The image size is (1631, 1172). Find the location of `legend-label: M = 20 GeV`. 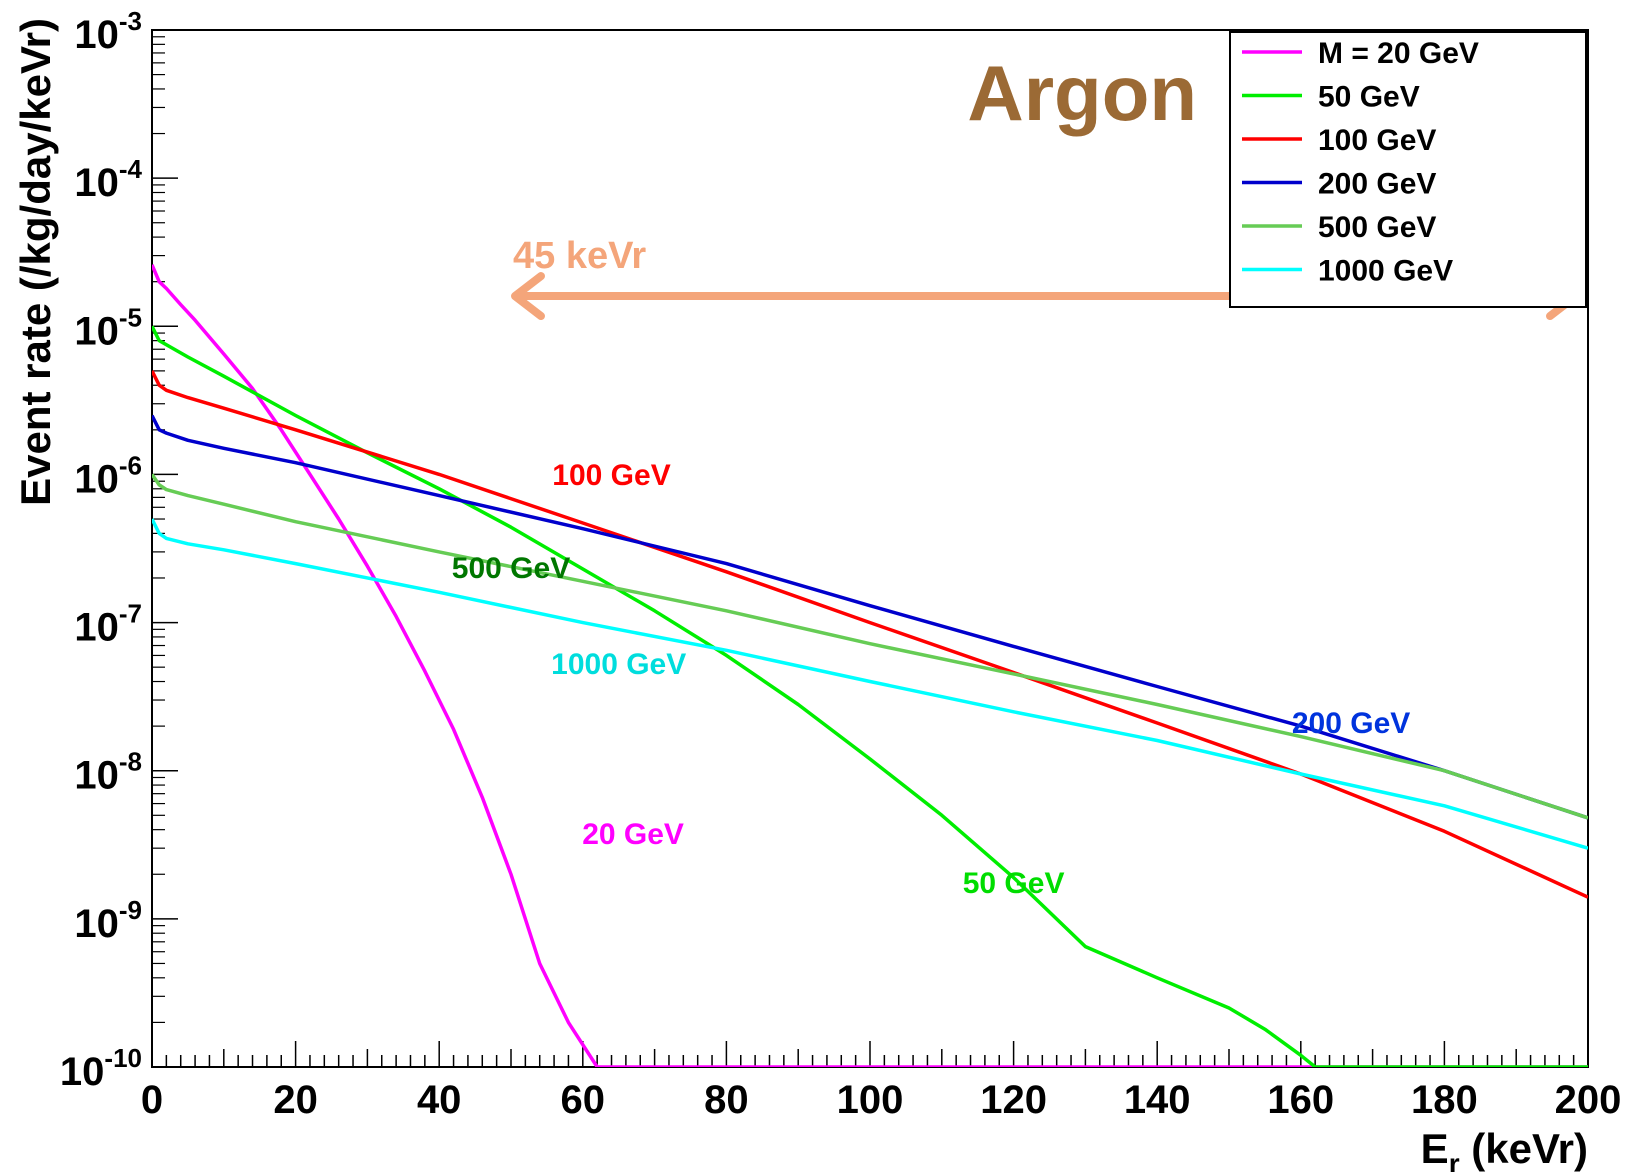

legend-label: M = 20 GeV is located at coordinates (1398, 53).